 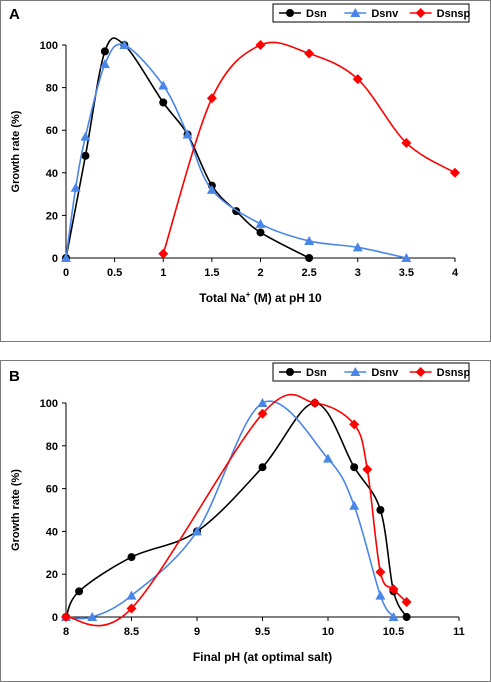 What do you see at coordinates (358, 273) in the screenshot?
I see `chart-a-x-tick-label: 3` at bounding box center [358, 273].